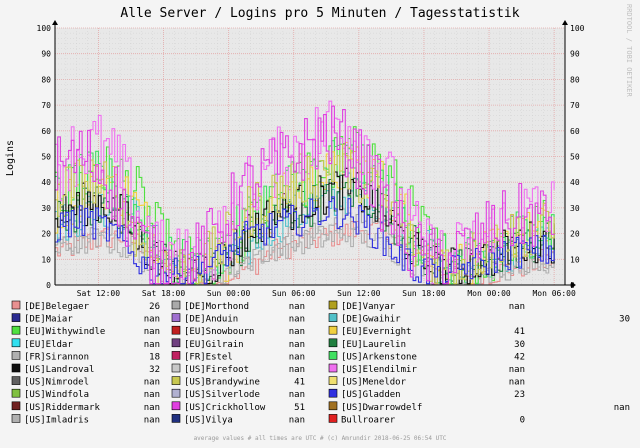 The height and width of the screenshot is (448, 640). What do you see at coordinates (373, 345) in the screenshot?
I see `legend-label: [EU]Laurelin` at bounding box center [373, 345].